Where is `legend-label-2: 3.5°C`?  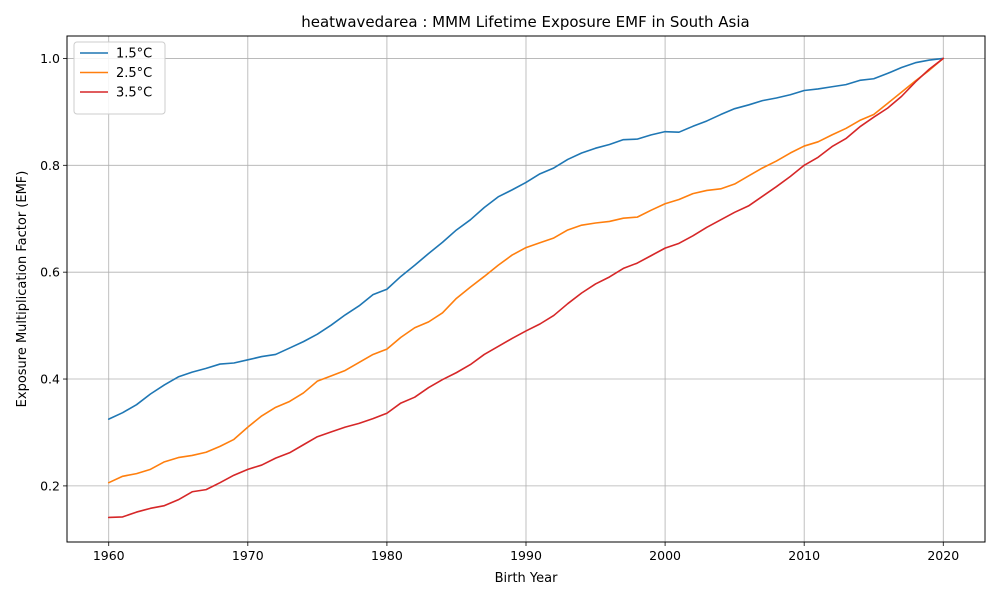 legend-label-2: 3.5°C is located at coordinates (134, 93).